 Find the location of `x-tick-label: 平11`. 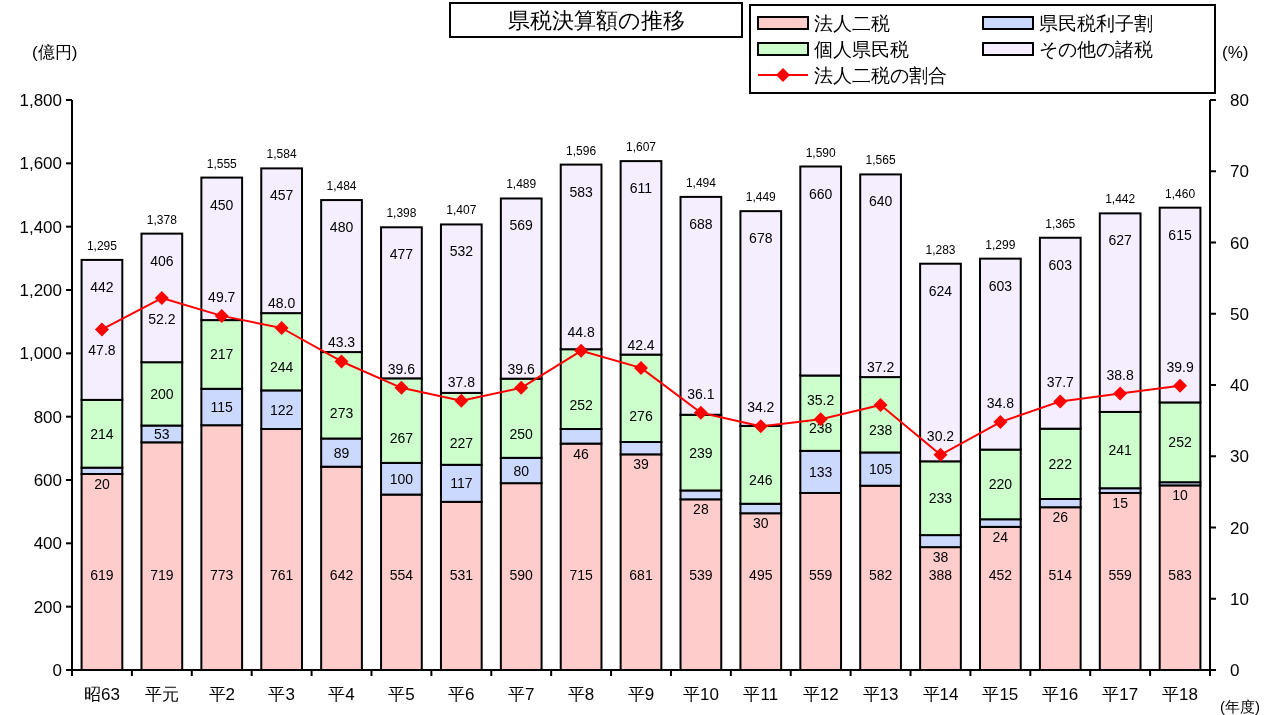

x-tick-label: 平11 is located at coordinates (761, 694).